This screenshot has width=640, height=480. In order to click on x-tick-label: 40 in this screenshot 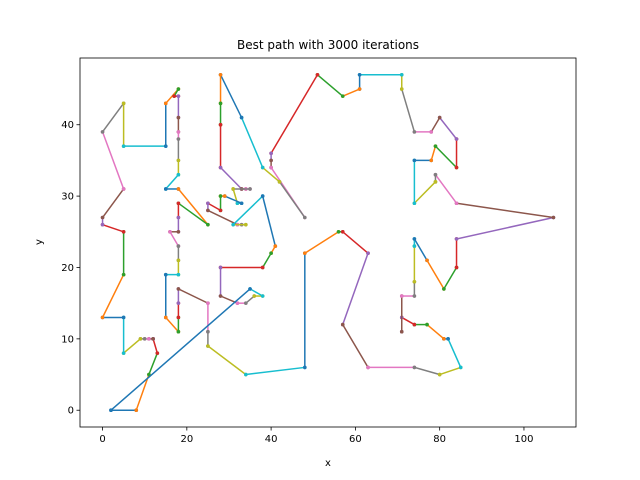, I will do `click(271, 439)`.